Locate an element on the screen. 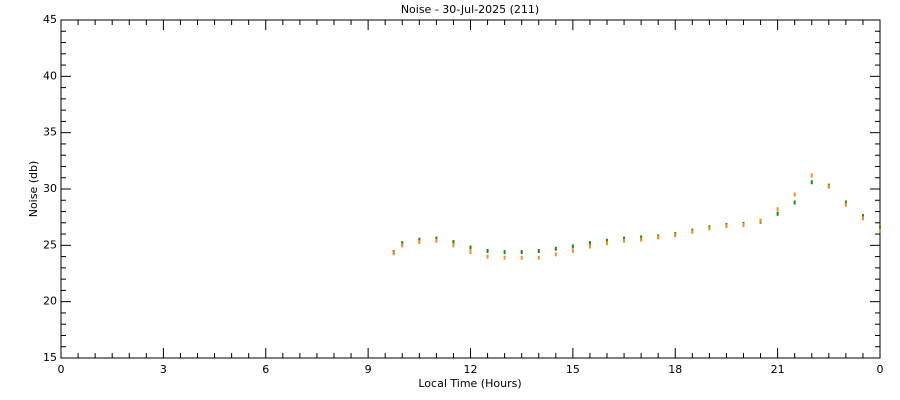 The image size is (900, 400). x-axis-label: Local Time (Hours) is located at coordinates (469, 383).